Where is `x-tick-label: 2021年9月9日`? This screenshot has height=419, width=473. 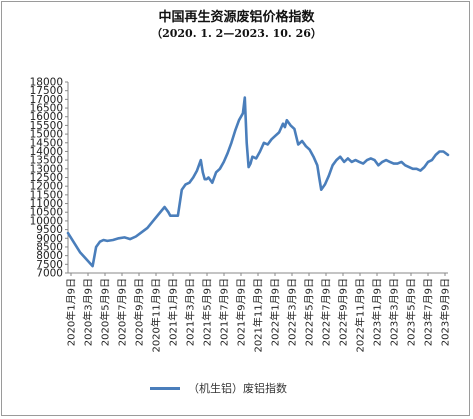 x-tick-label: 2021年9月9日 is located at coordinates (241, 312).